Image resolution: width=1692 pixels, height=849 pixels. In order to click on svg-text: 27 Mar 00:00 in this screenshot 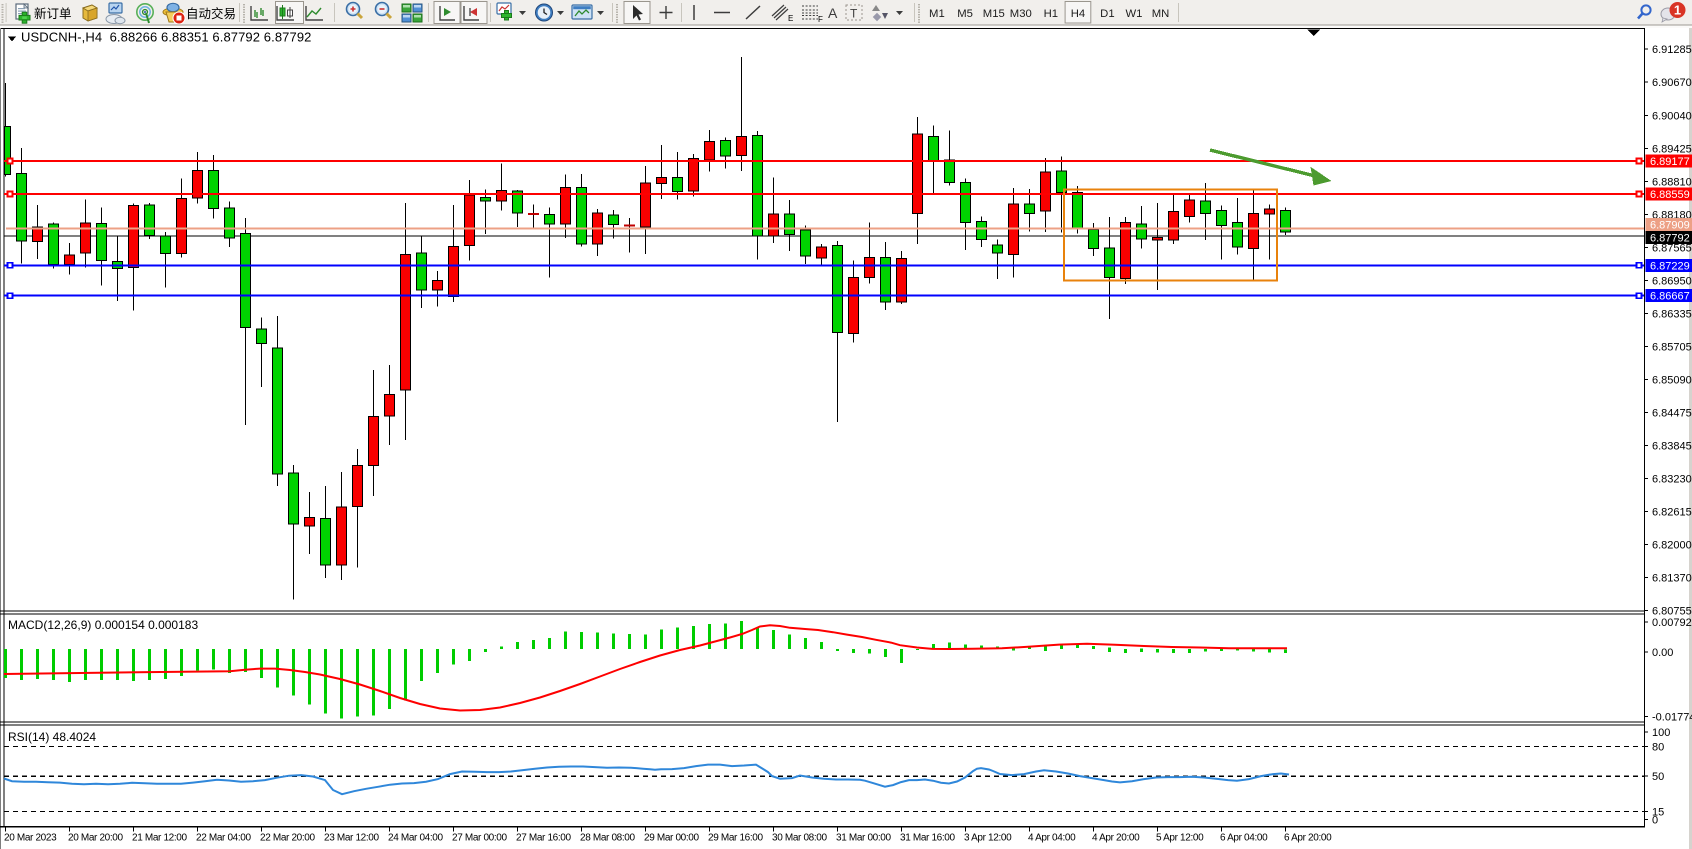, I will do `click(480, 838)`.